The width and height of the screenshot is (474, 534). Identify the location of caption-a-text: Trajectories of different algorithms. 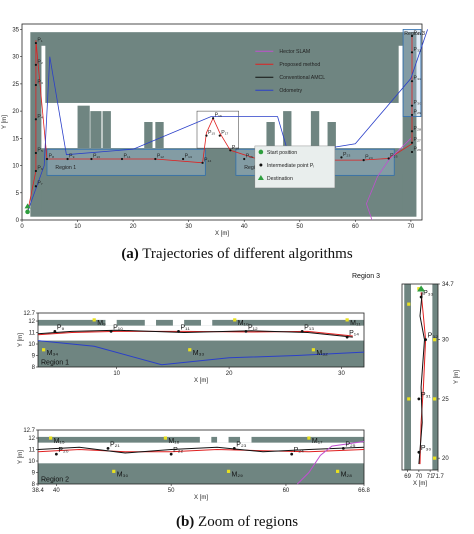
(247, 254).